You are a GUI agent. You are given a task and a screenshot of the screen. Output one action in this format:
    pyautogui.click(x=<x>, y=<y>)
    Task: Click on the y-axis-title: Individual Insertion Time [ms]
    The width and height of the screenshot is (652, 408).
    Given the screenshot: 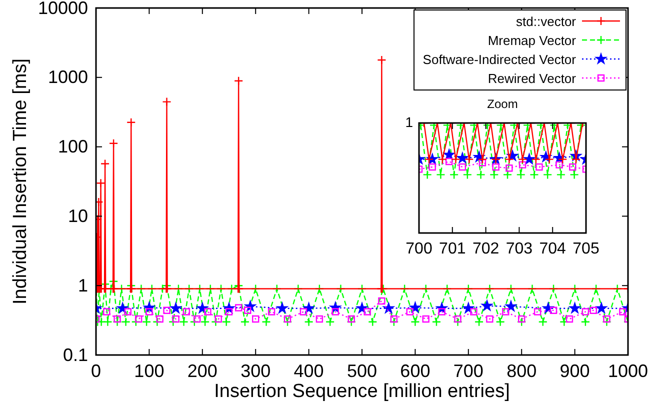 What is the action you would take?
    pyautogui.click(x=20, y=181)
    